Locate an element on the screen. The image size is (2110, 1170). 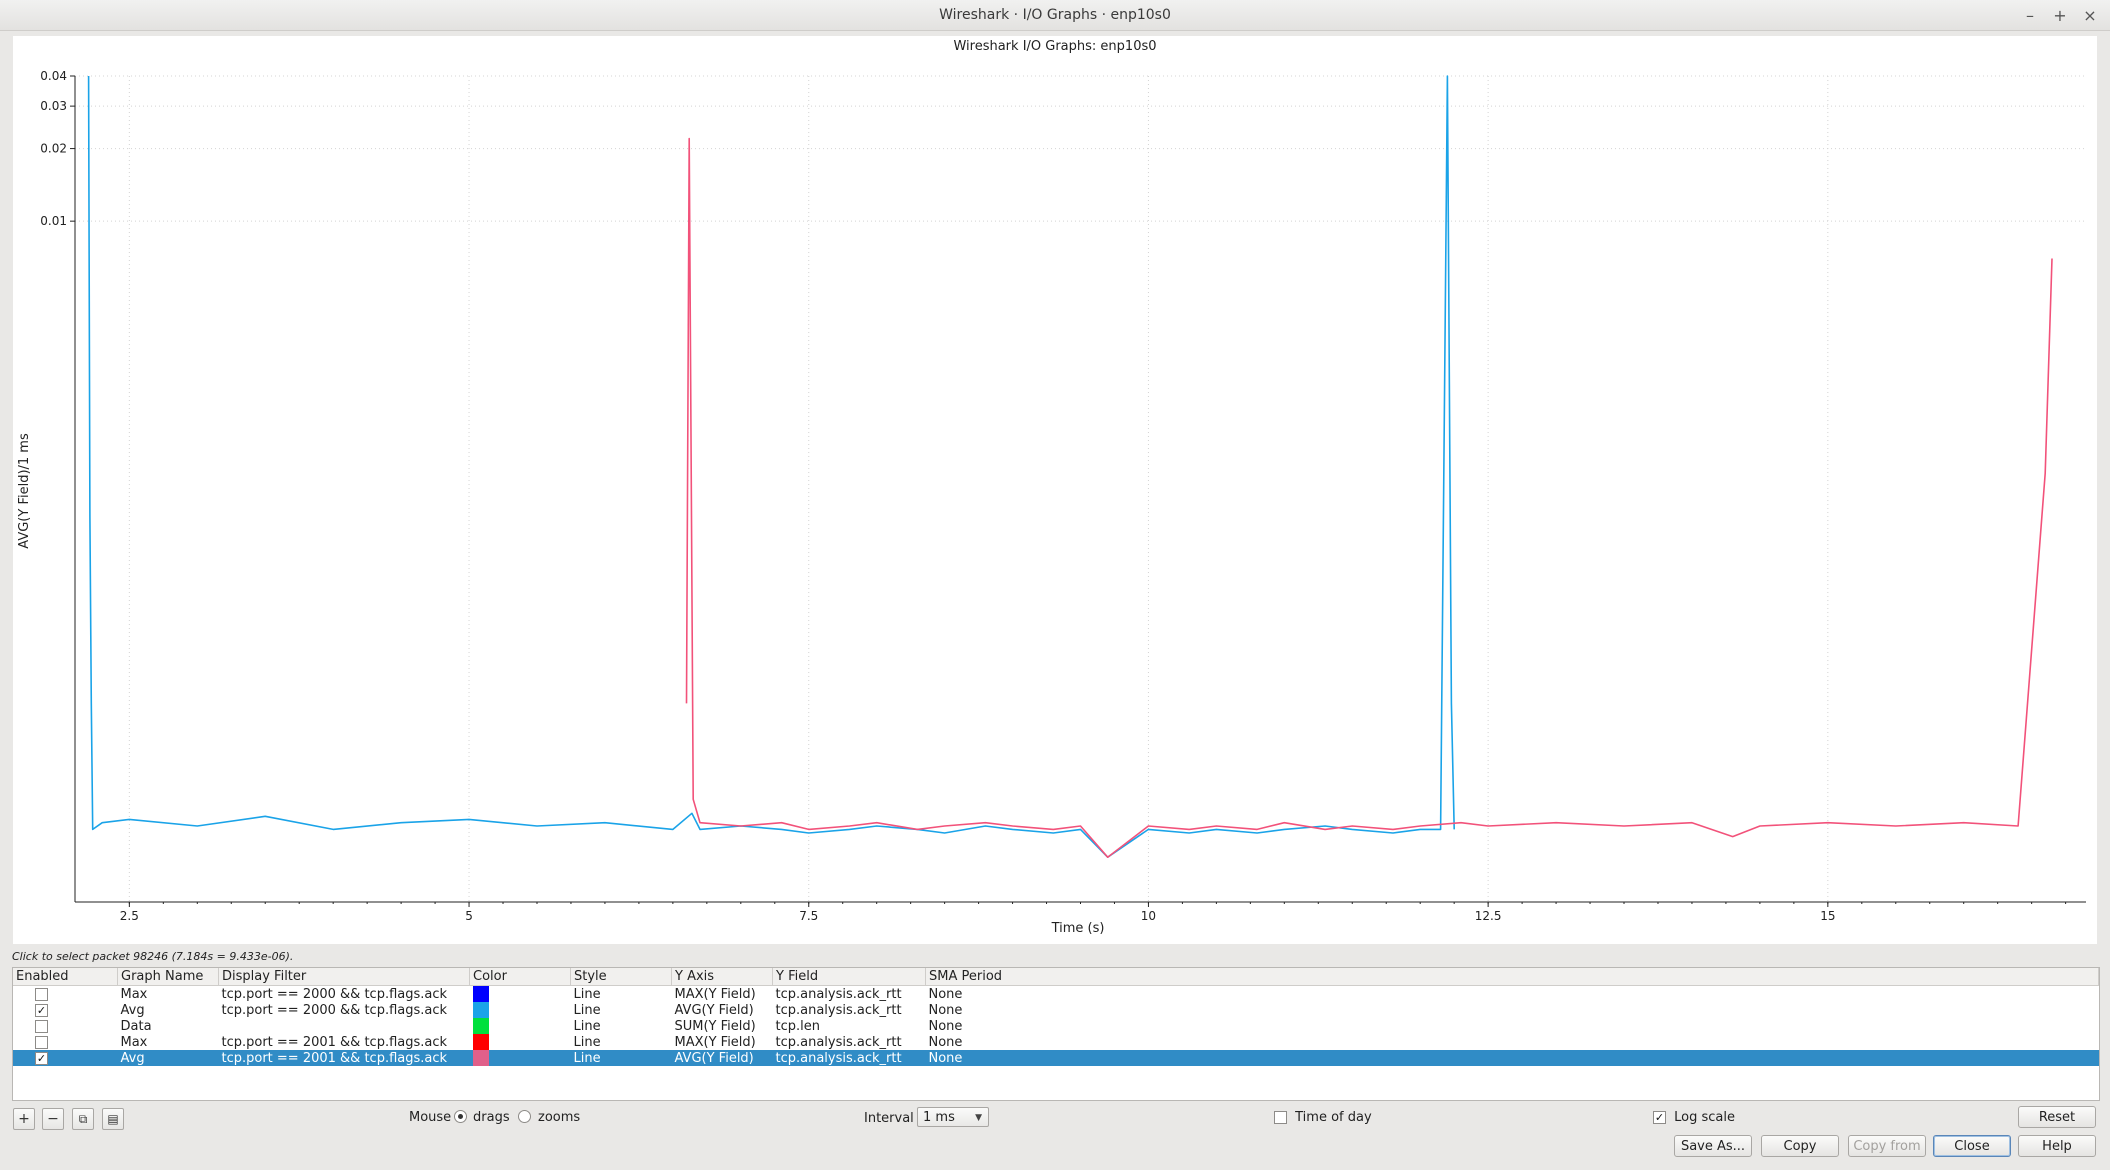
interval-select: 1 ms ▼ is located at coordinates (953, 1117).